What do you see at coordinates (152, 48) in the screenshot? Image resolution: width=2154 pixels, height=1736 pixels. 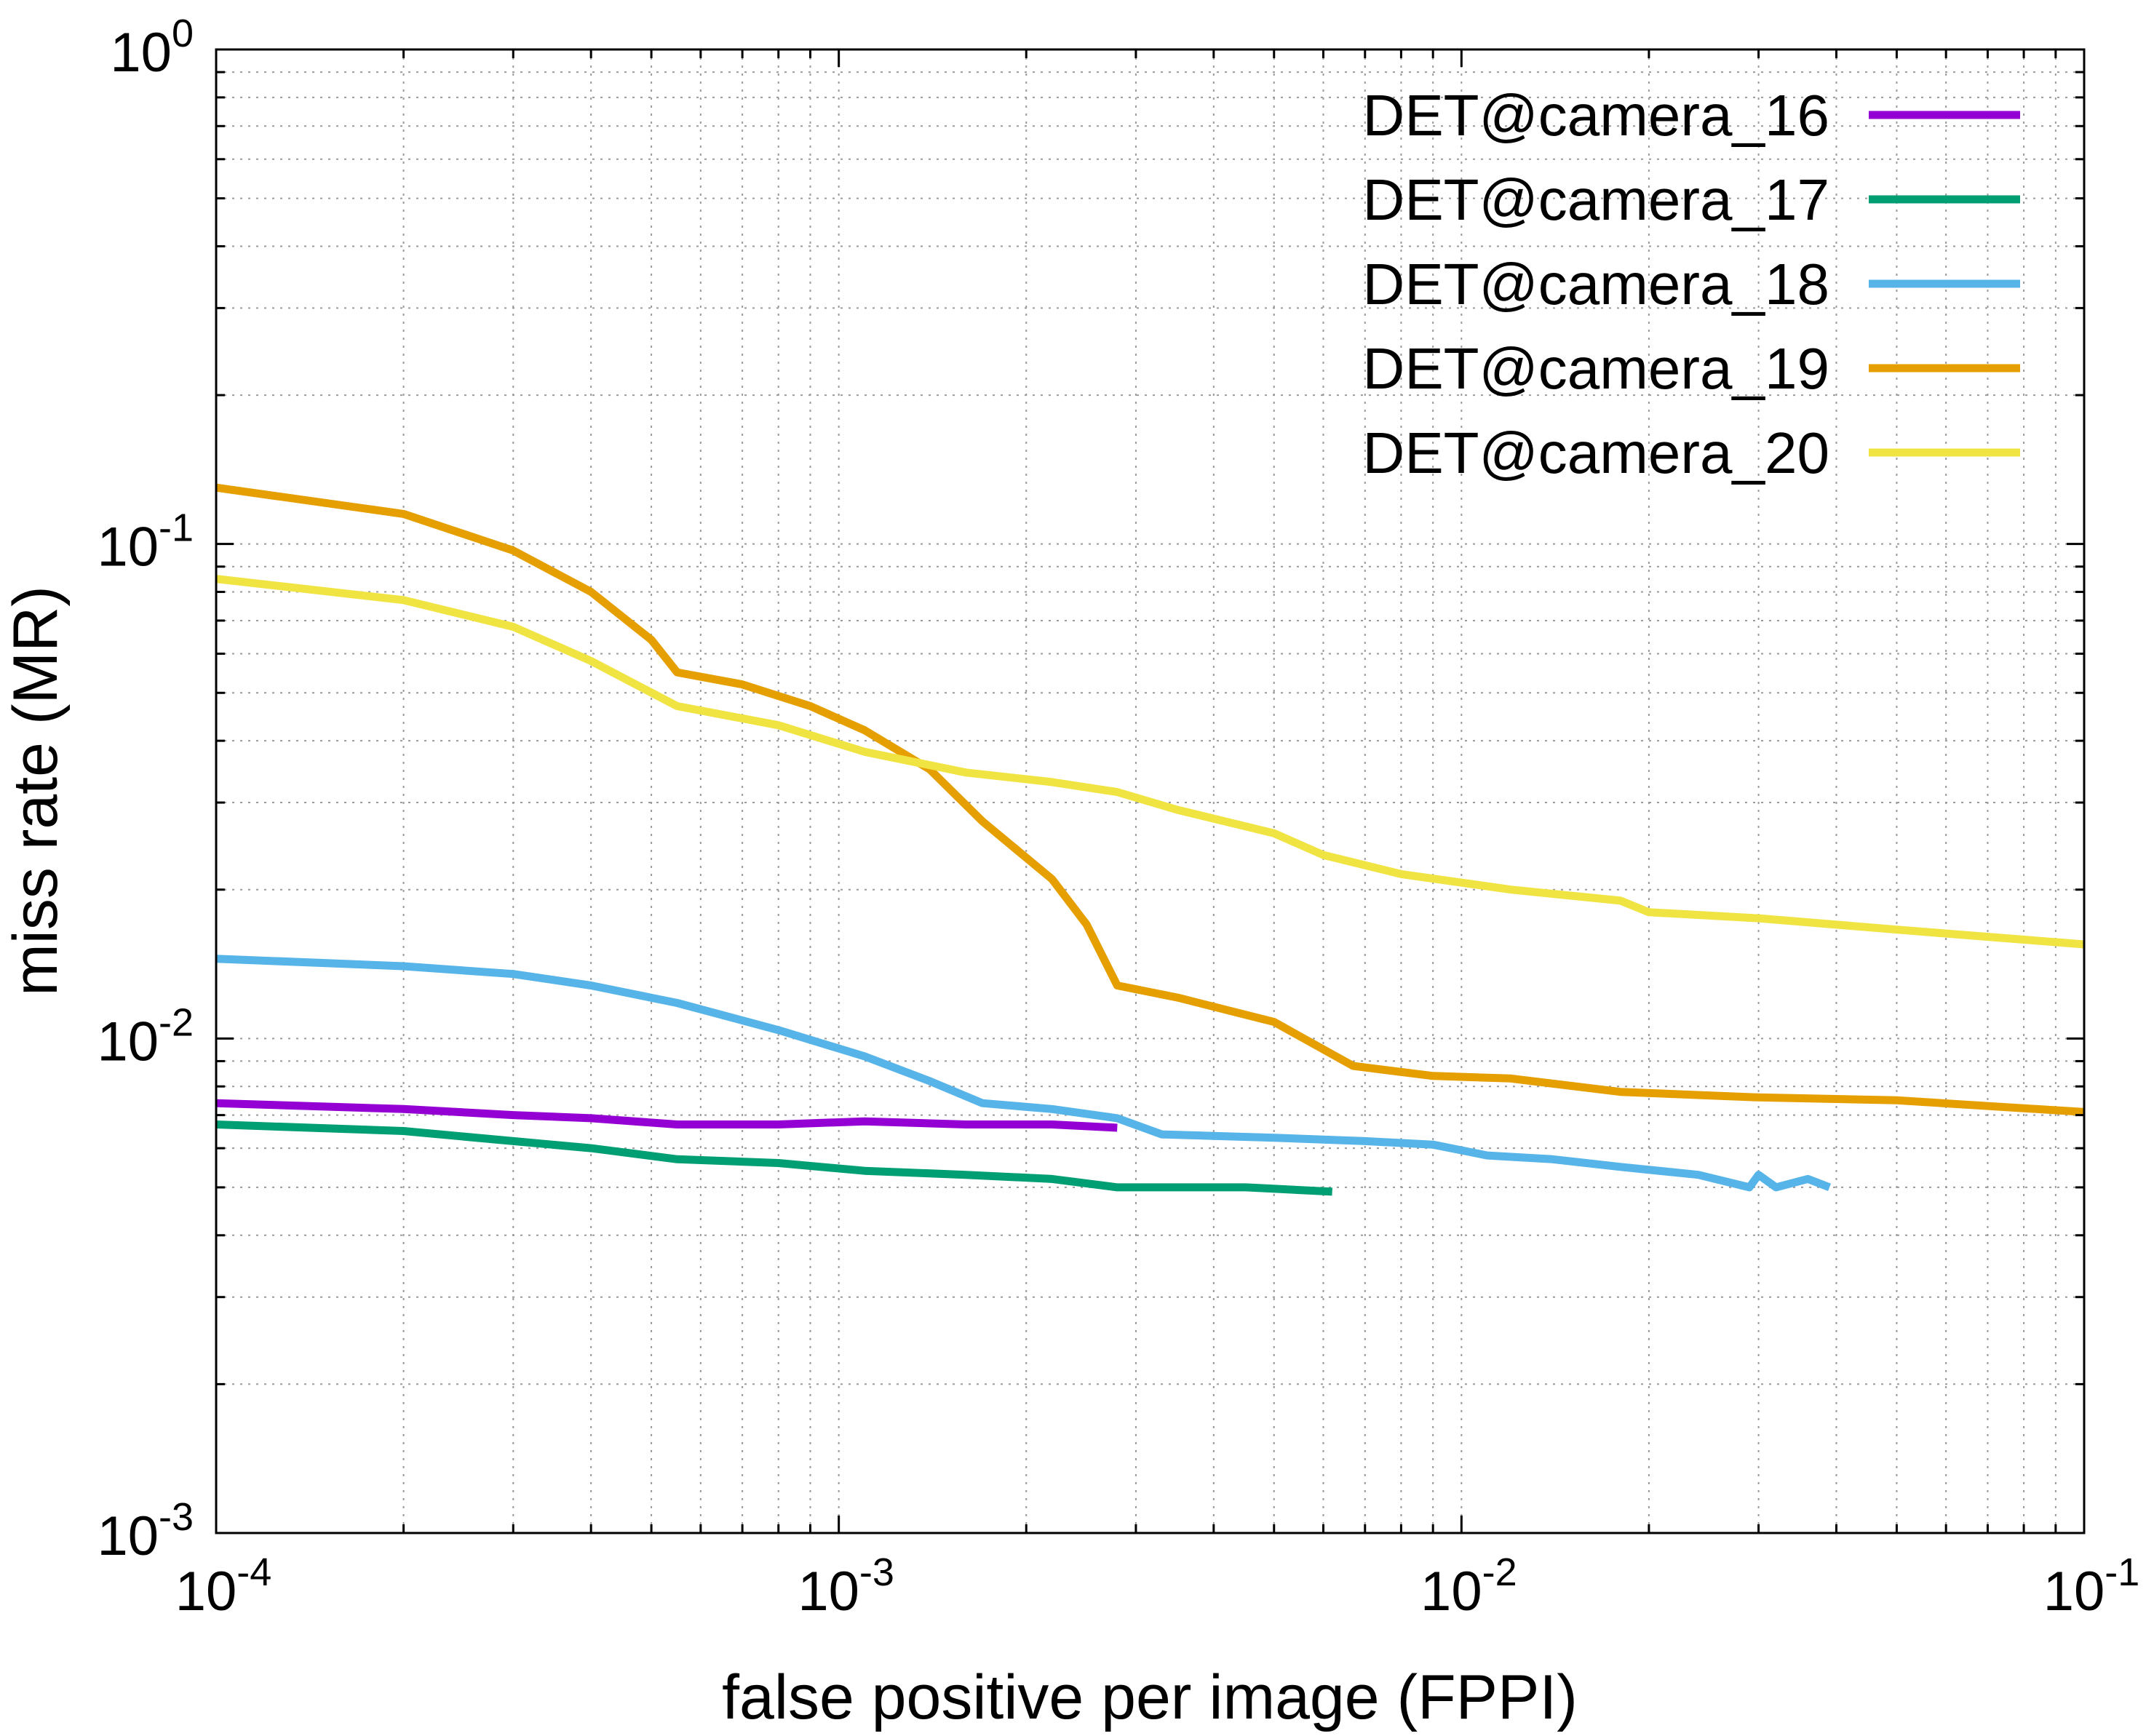 I see `y-tick-label: 10⁰` at bounding box center [152, 48].